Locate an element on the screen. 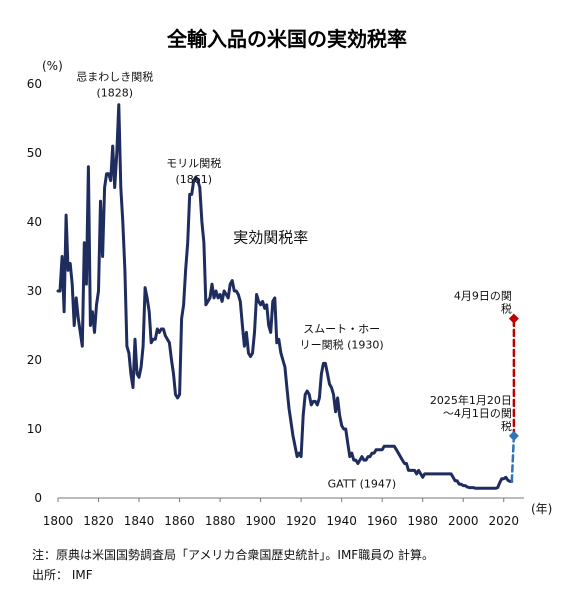 Image resolution: width=574 pixels, height=602 pixels. x-axis-unit-label: (年) is located at coordinates (541, 509).